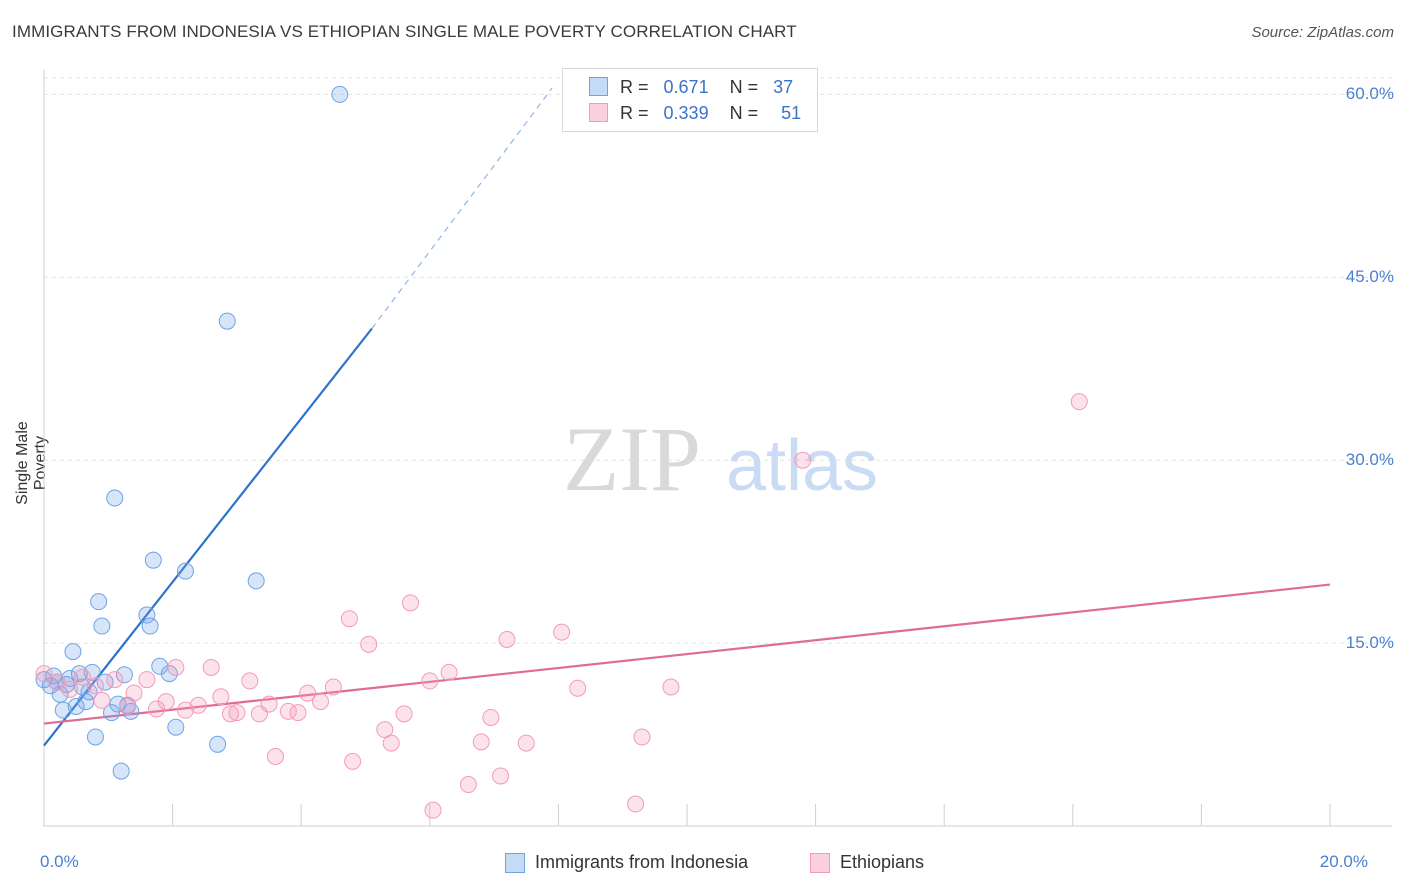  I want to click on legend-item-indonesia: Immigrants from Indonesia, so click(626, 862).